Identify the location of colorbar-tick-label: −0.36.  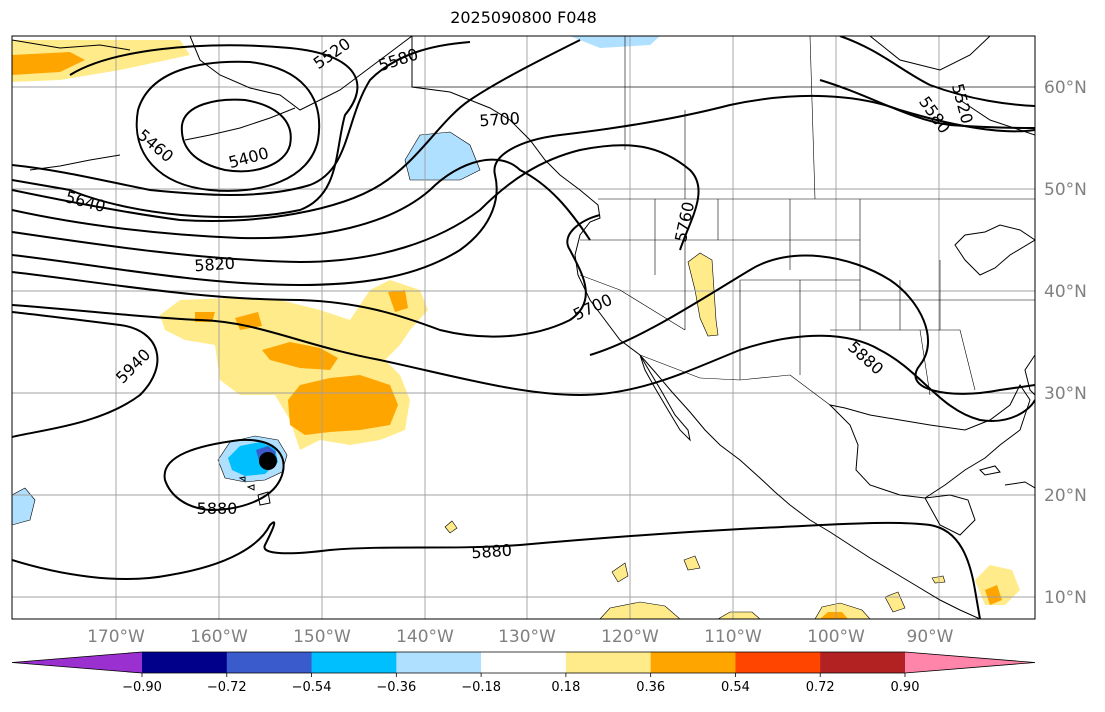
(396, 687).